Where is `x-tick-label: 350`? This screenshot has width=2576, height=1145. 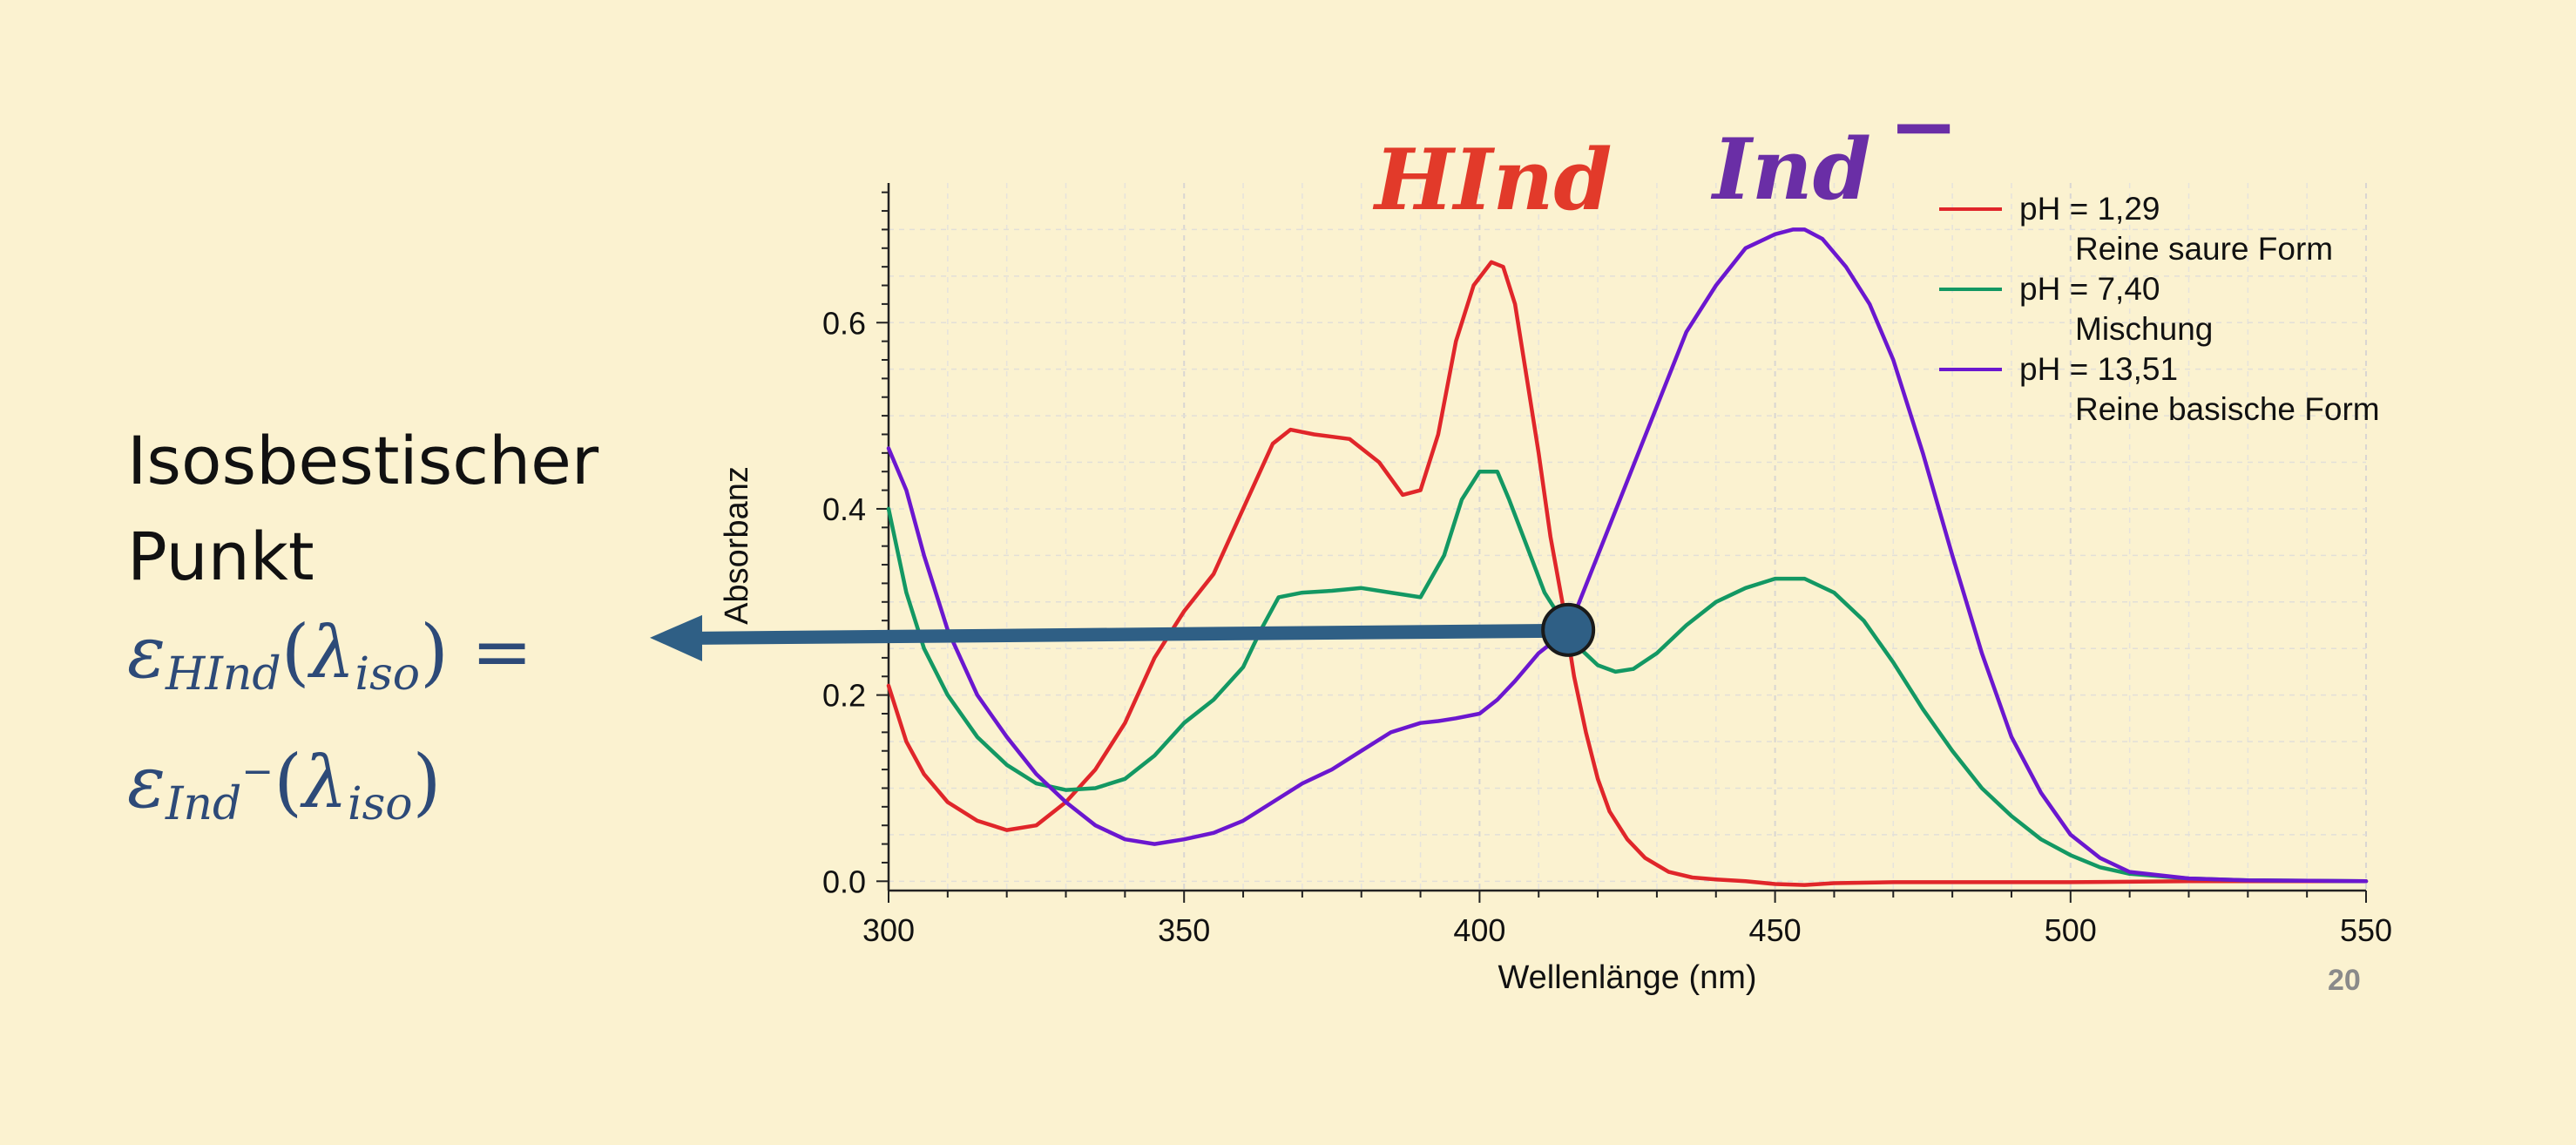 x-tick-label: 350 is located at coordinates (1184, 930).